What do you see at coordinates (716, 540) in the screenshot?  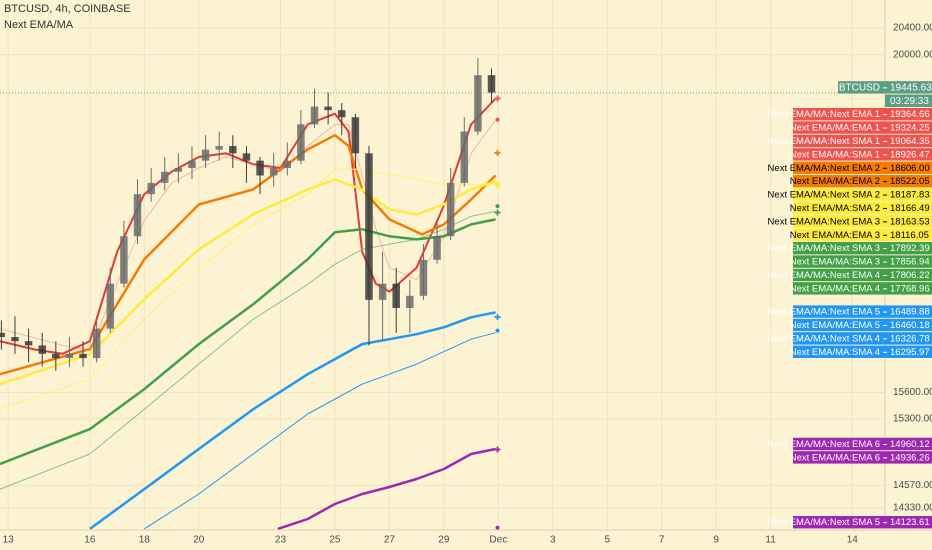 I see `x-tick-label: 9` at bounding box center [716, 540].